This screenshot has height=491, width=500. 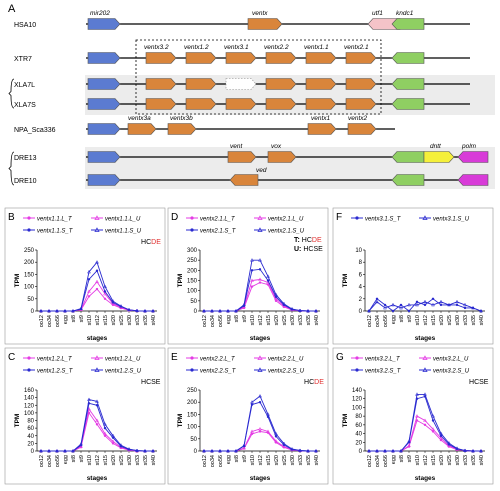 I want to click on y-tick-label: 200, so click(x=29, y=263).